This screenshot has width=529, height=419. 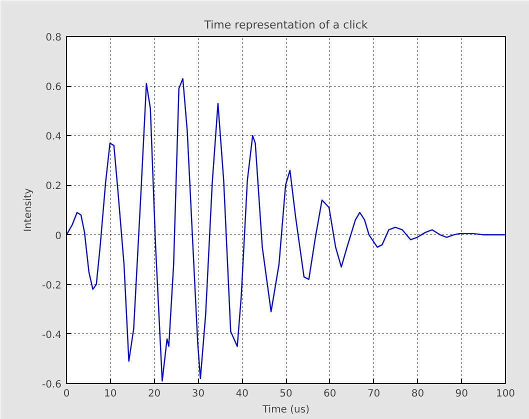 What do you see at coordinates (417, 394) in the screenshot?
I see `x-tick-label: 80` at bounding box center [417, 394].